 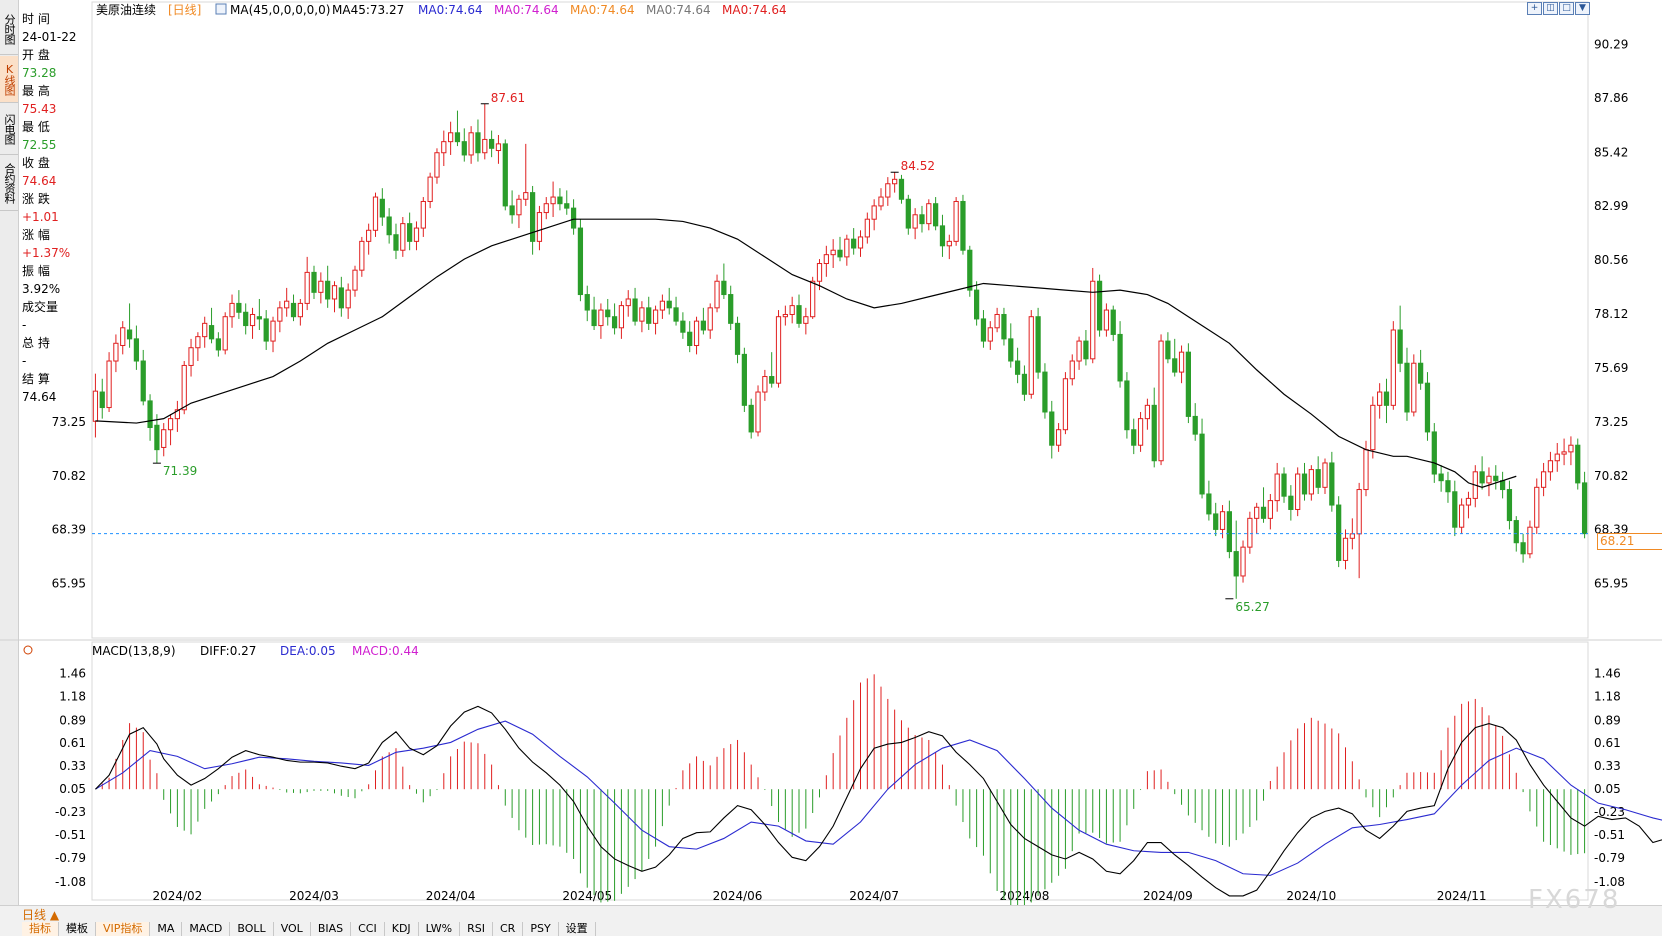 I want to click on price-axis-tick-right: 80.56, so click(x=1611, y=260).